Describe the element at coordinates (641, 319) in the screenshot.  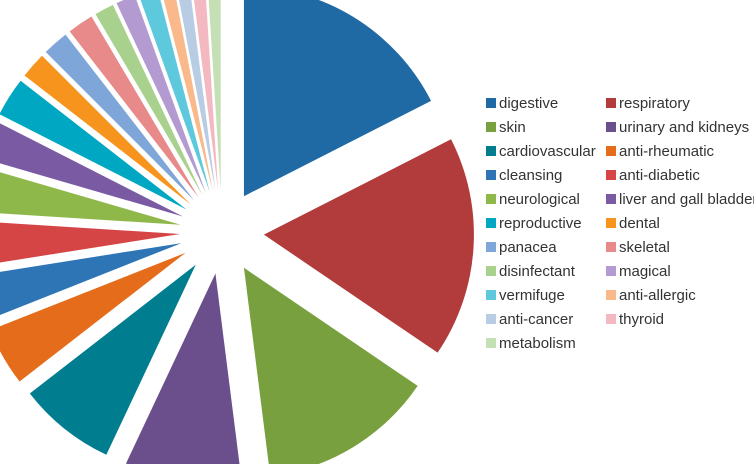
I see `legend-label: thyroid` at that location.